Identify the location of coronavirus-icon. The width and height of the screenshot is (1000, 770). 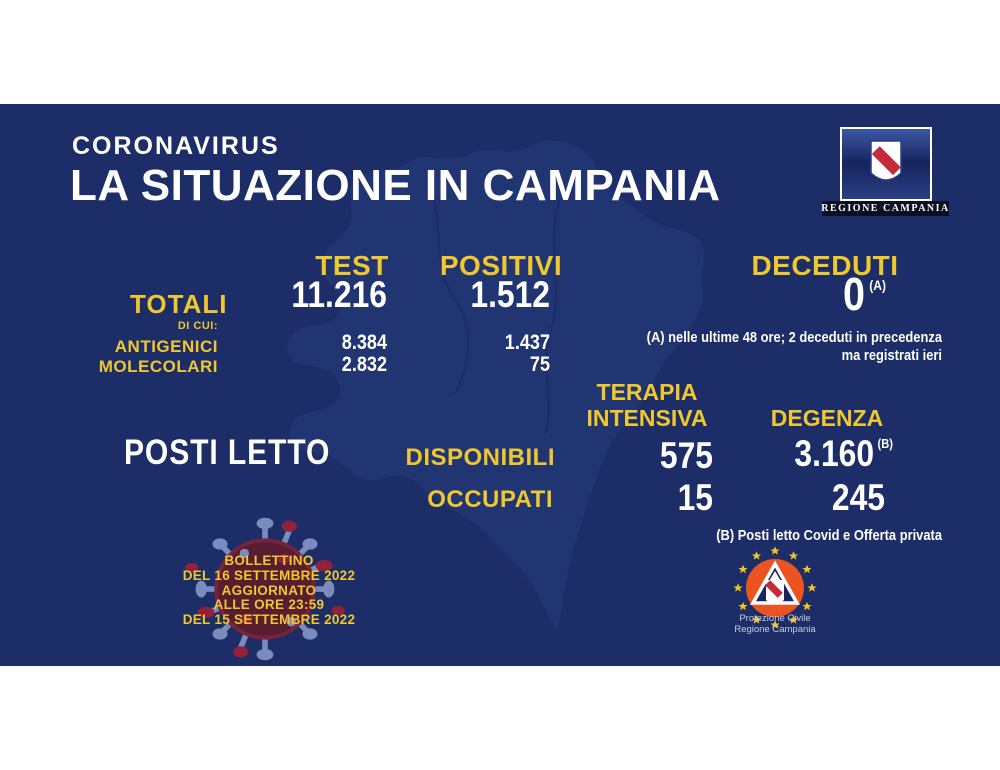
(265, 589).